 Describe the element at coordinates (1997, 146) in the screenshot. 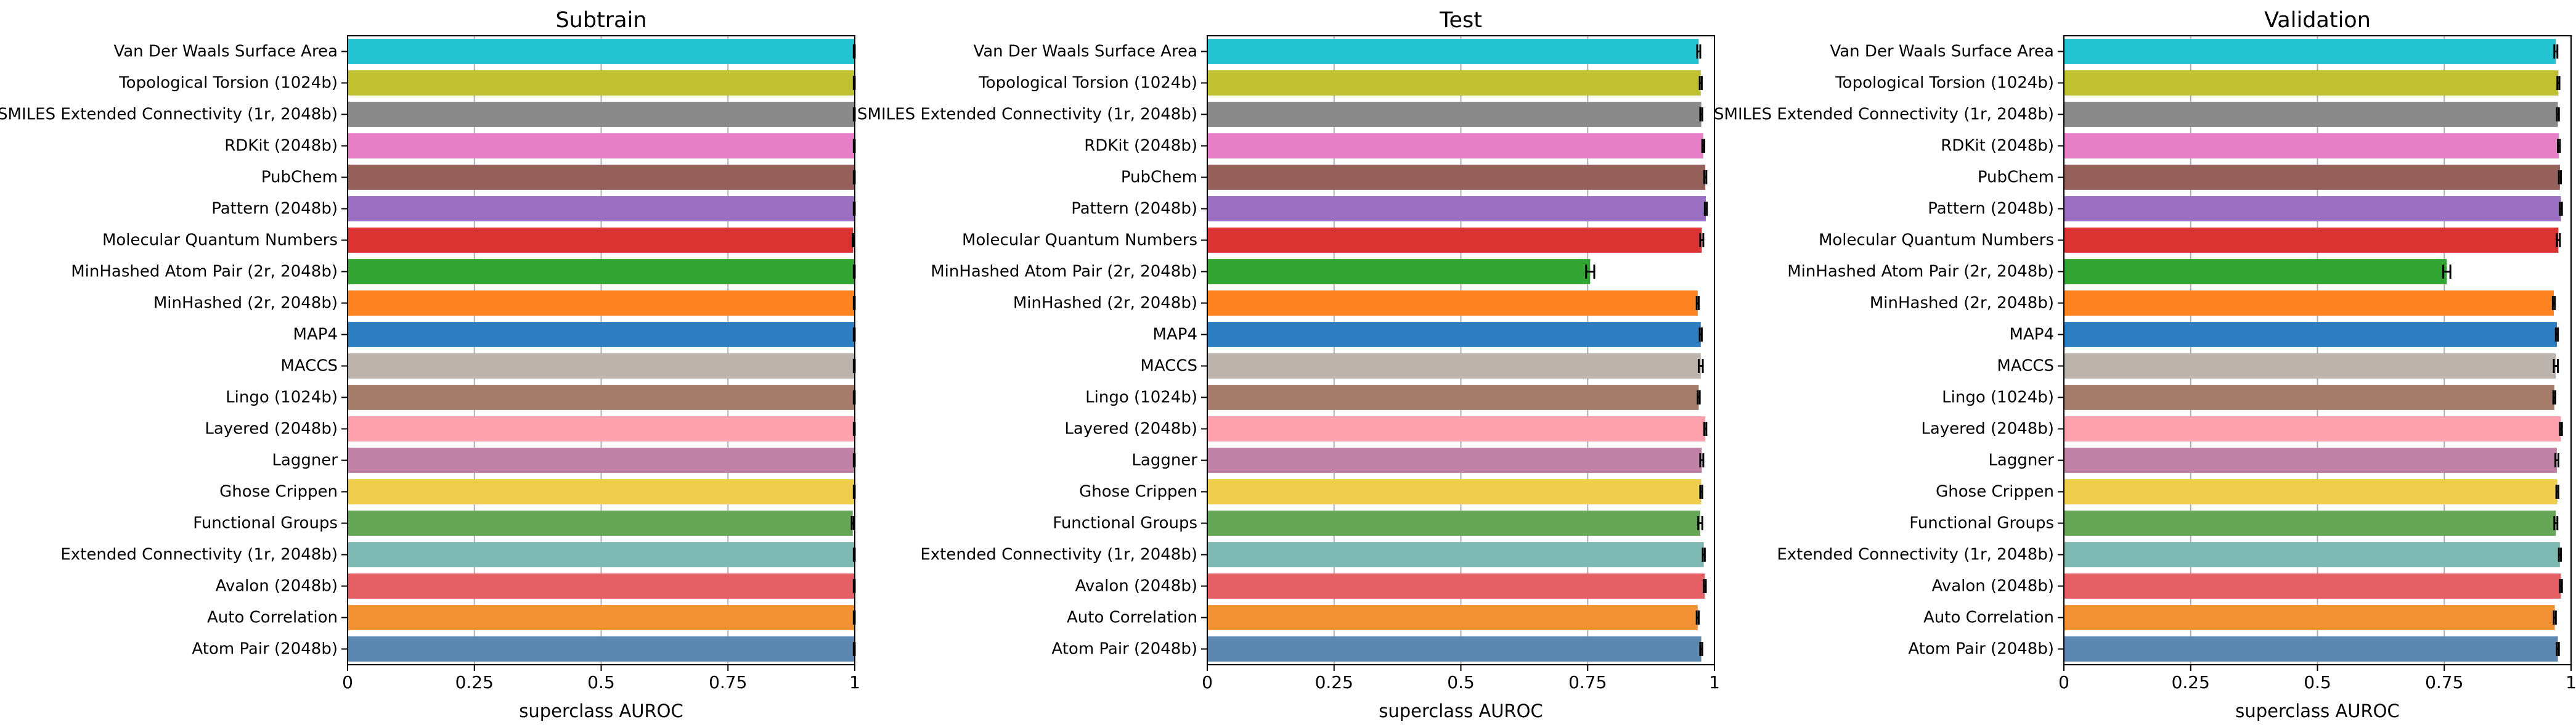

I see `y-tick-label: RDKit (2048b)` at that location.